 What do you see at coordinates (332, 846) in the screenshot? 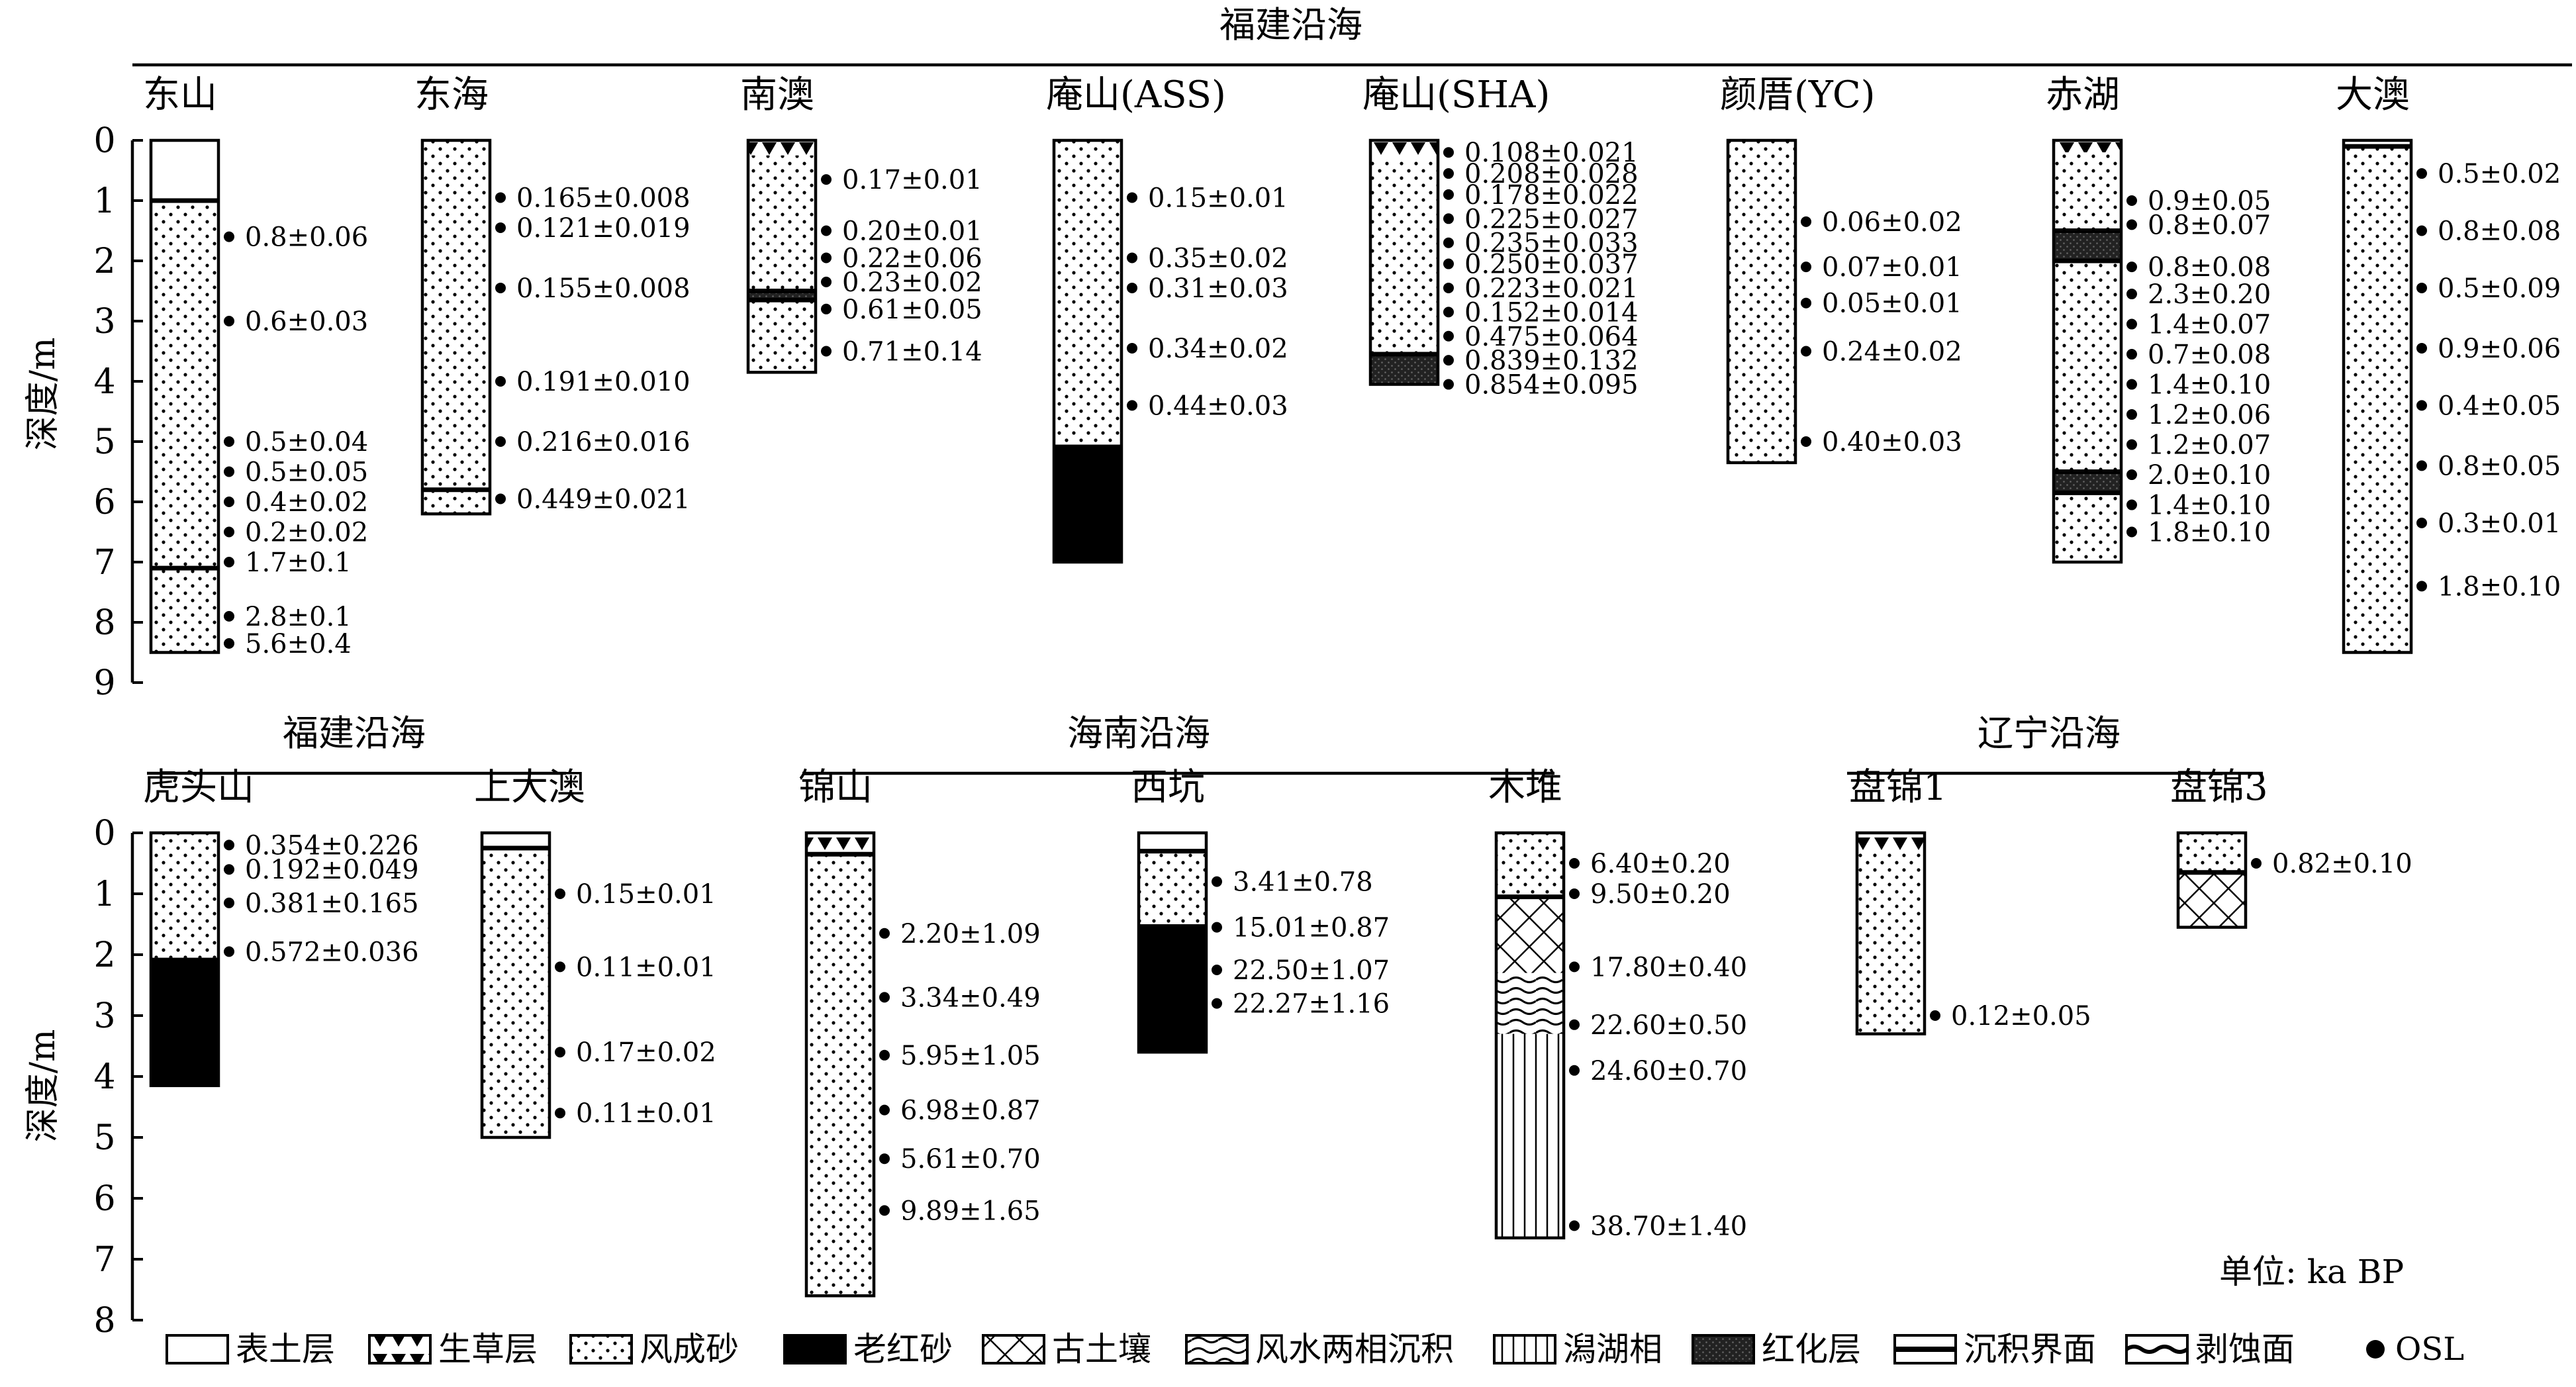
I see `osl-age-label: 0.354±0.226` at bounding box center [332, 846].